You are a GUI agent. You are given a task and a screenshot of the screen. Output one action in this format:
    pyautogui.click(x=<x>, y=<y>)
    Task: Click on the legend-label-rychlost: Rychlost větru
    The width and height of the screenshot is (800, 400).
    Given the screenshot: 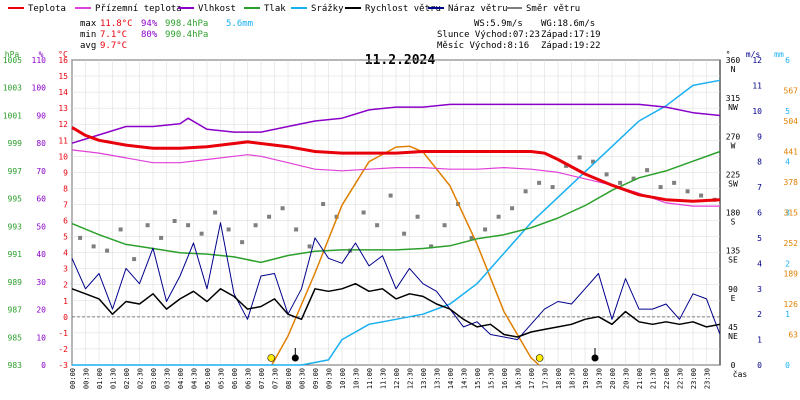 What is the action you would take?
    pyautogui.click(x=403, y=9)
    